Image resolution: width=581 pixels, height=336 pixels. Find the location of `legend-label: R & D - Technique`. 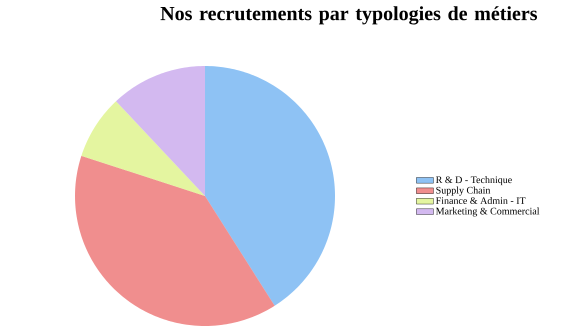

legend-label: R & D - Technique is located at coordinates (474, 181).